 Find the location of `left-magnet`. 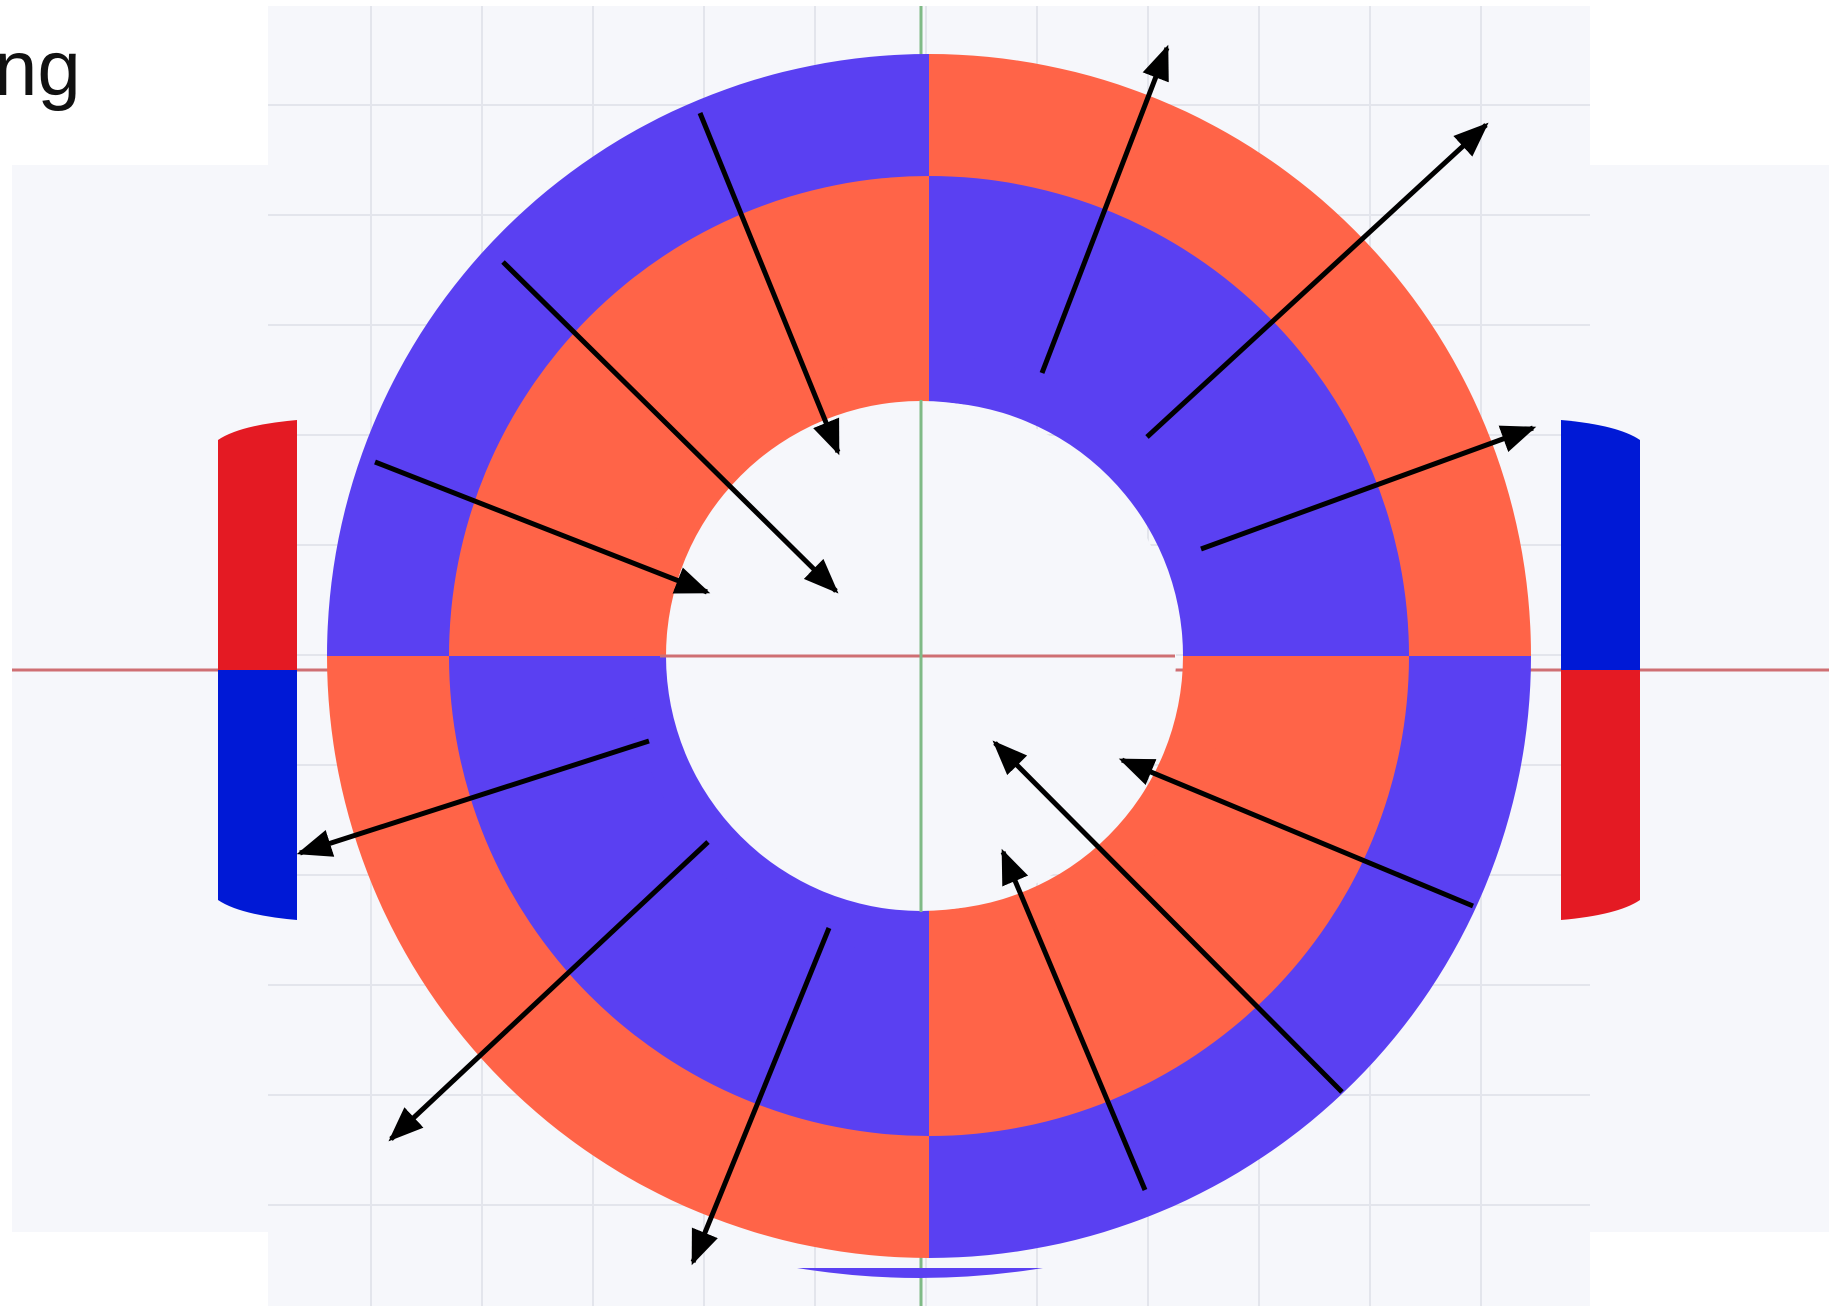

left-magnet is located at coordinates (257, 670).